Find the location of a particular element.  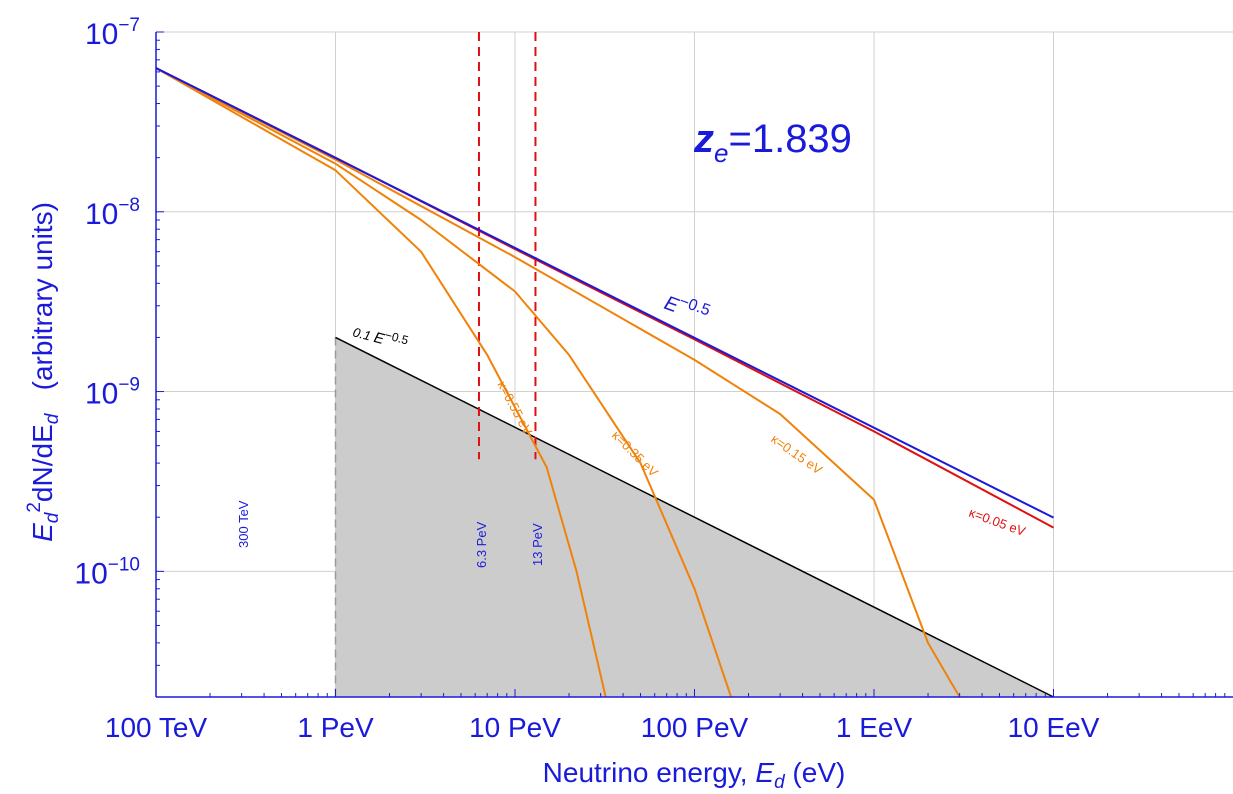

x-tick-label: 10 EeV is located at coordinates (1054, 727).